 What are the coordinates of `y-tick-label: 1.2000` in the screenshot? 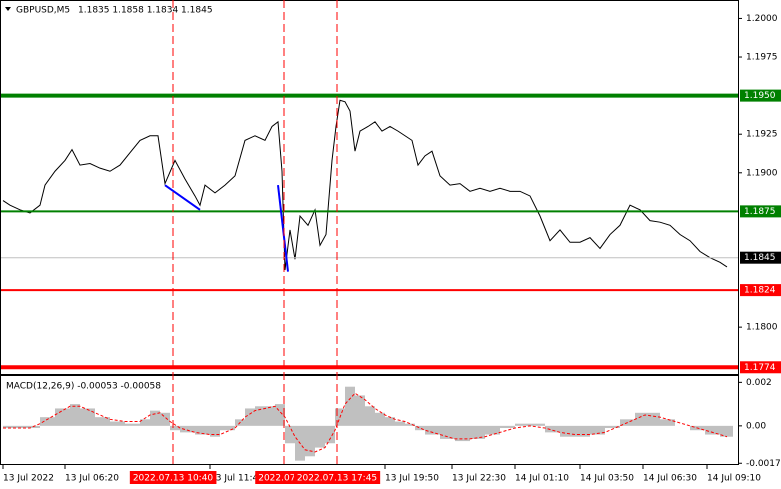 It's located at (762, 19).